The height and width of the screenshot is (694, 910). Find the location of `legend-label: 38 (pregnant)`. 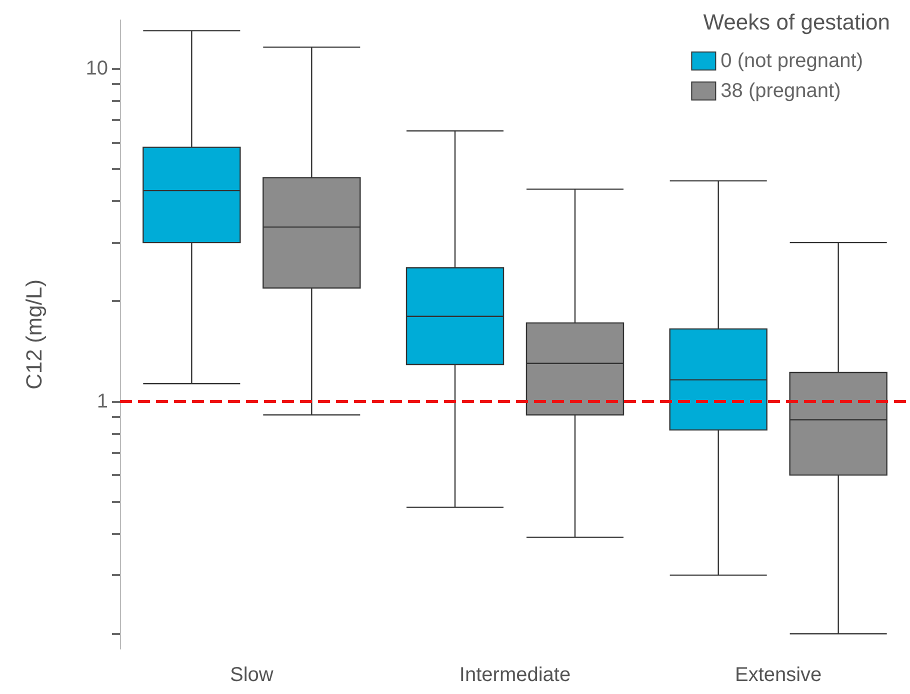

legend-label: 38 (pregnant) is located at coordinates (780, 91).